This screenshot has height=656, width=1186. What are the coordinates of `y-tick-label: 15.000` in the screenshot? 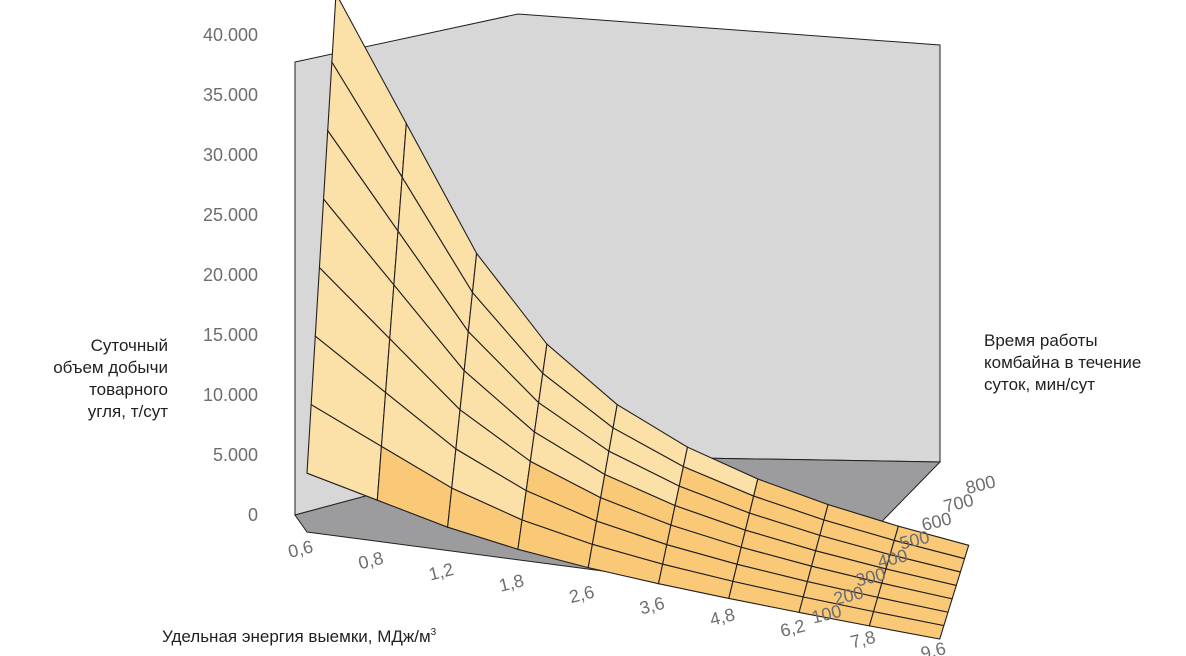 It's located at (230, 335).